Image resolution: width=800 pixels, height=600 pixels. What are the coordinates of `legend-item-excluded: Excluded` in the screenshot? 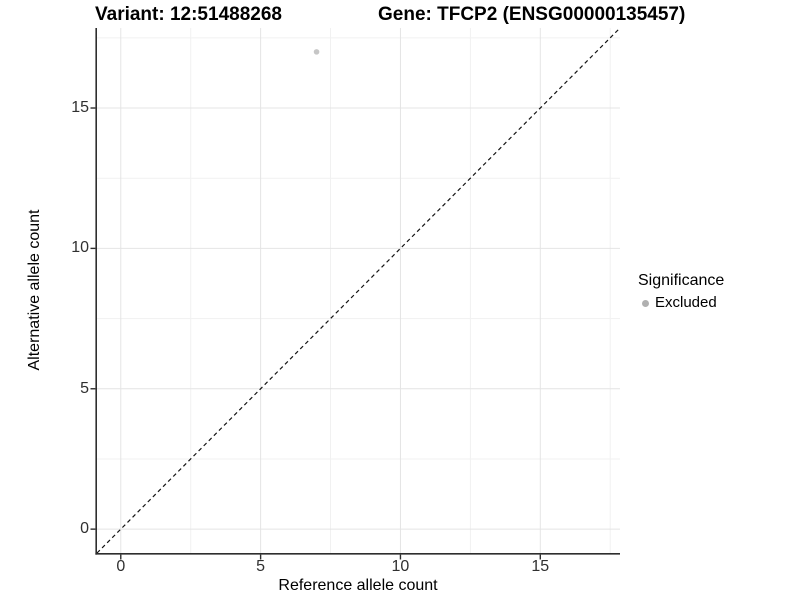 It's located at (681, 303).